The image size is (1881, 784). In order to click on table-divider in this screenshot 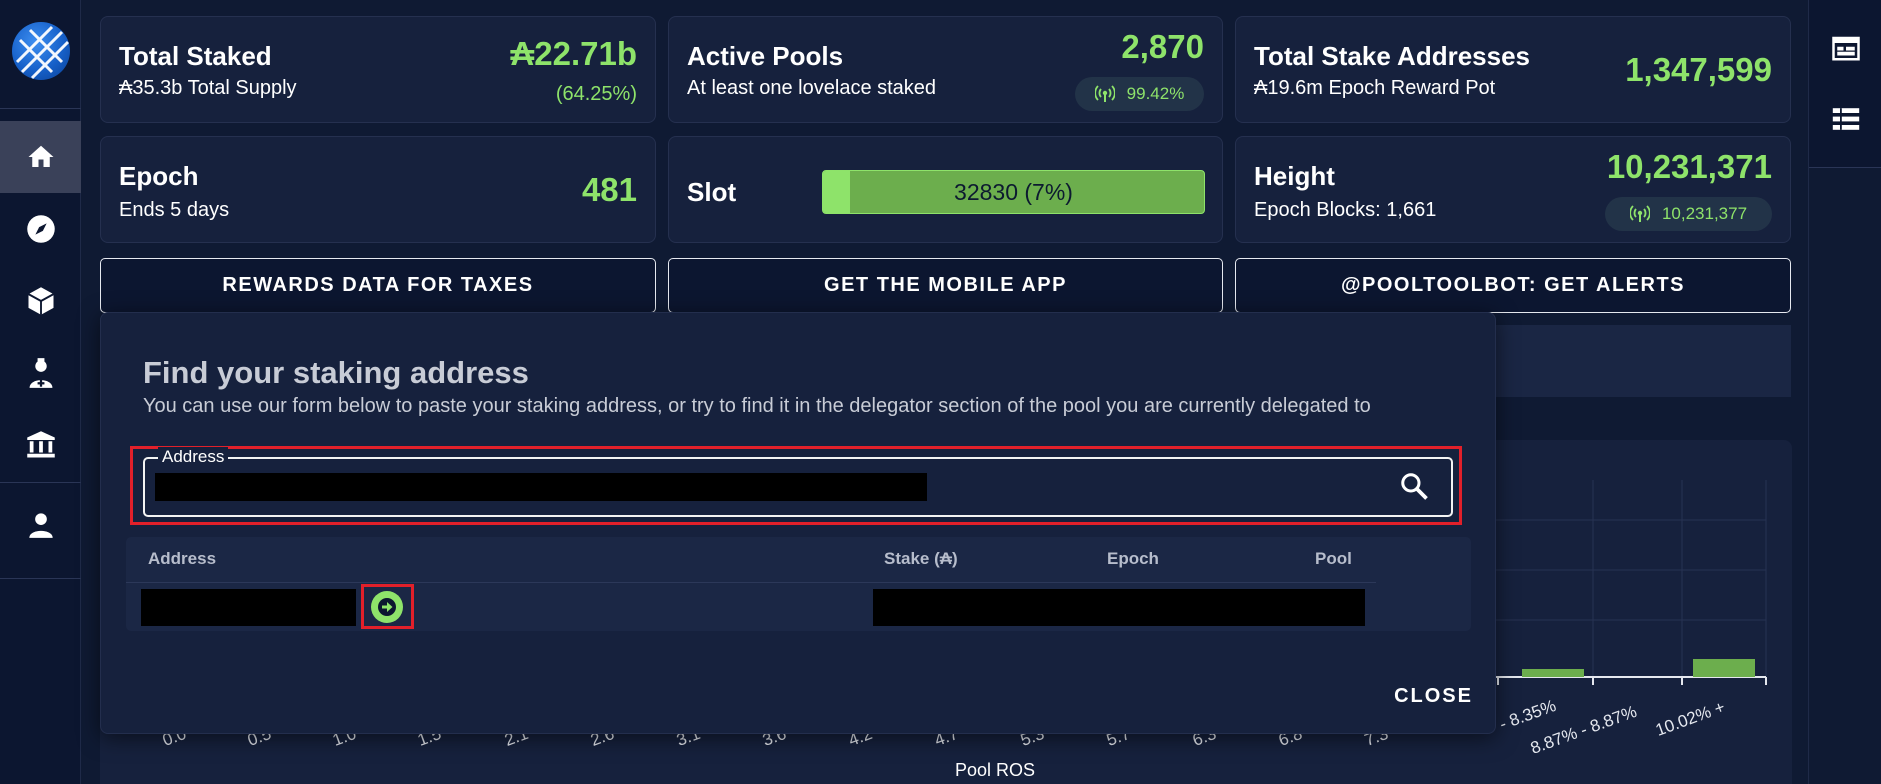, I will do `click(751, 582)`.